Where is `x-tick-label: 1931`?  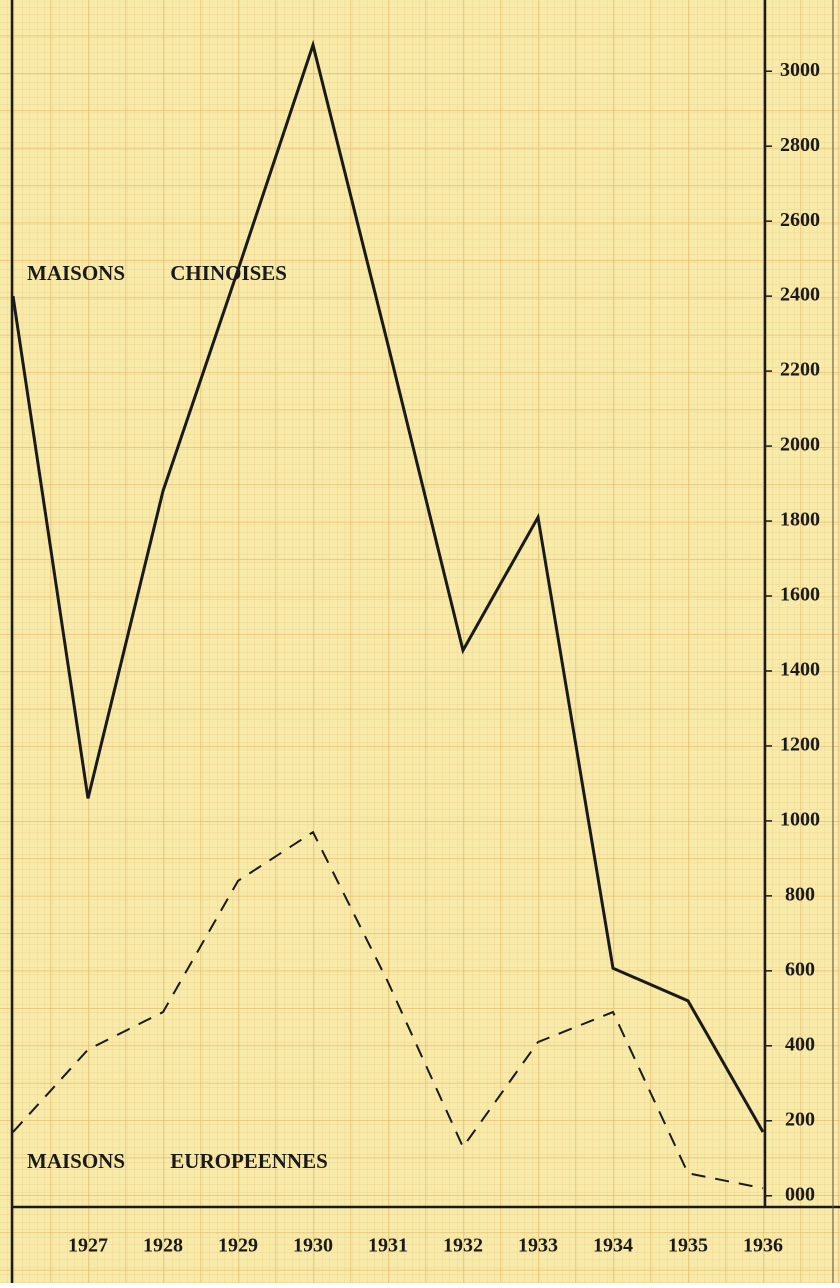 x-tick-label: 1931 is located at coordinates (388, 1246).